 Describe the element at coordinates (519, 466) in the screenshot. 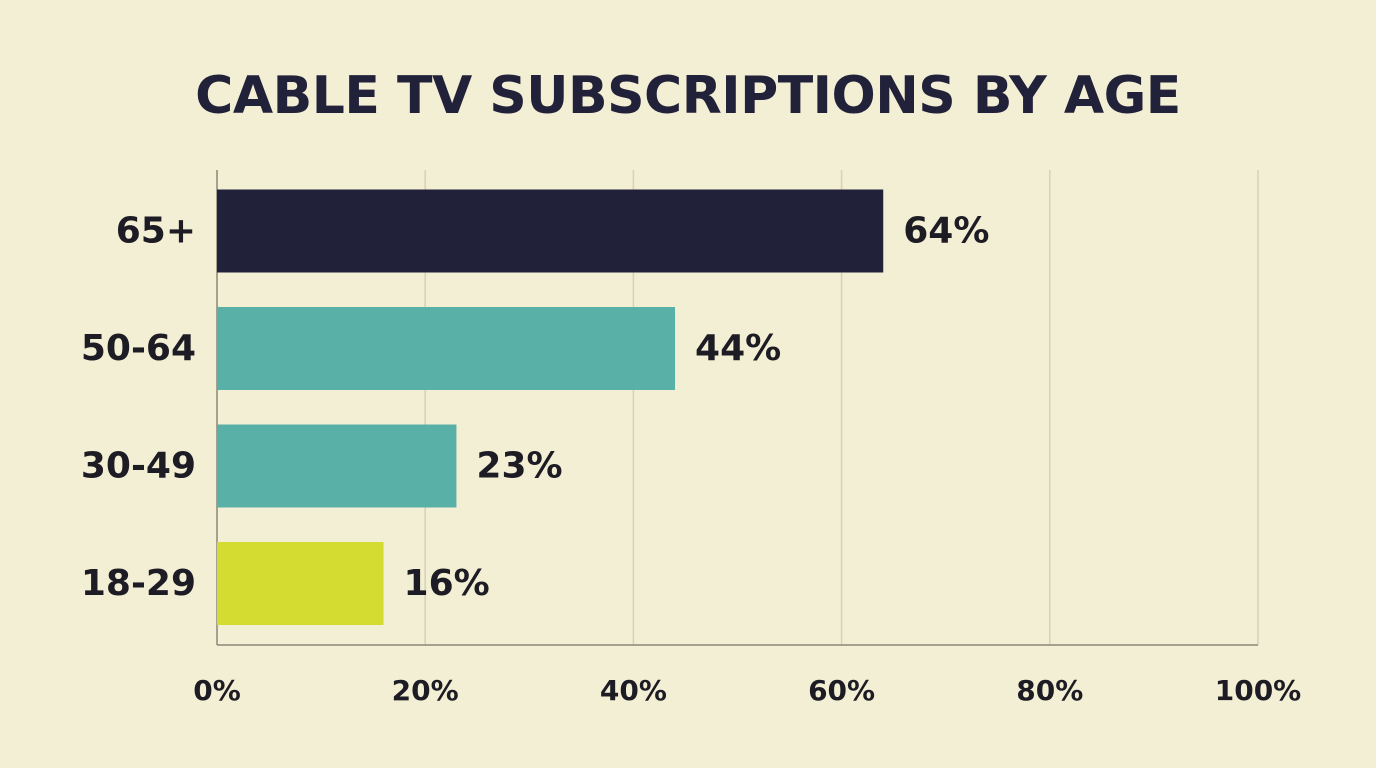

I see `value-label: 23%` at that location.